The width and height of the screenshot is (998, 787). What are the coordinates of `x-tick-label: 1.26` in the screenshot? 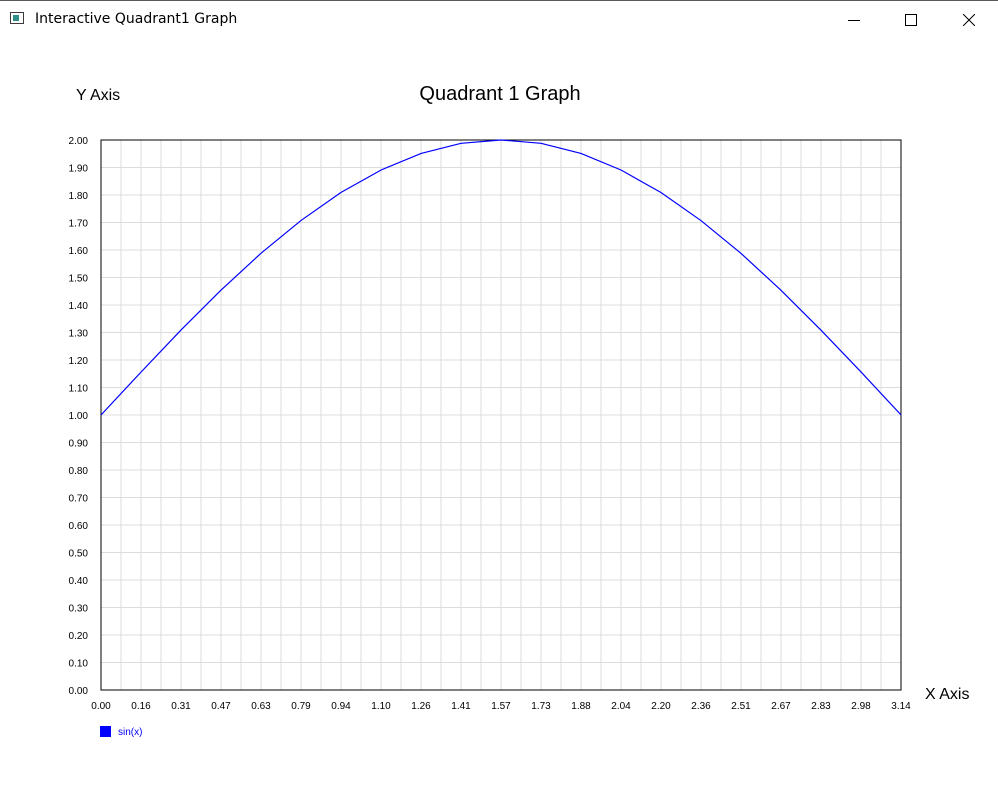 It's located at (421, 706).